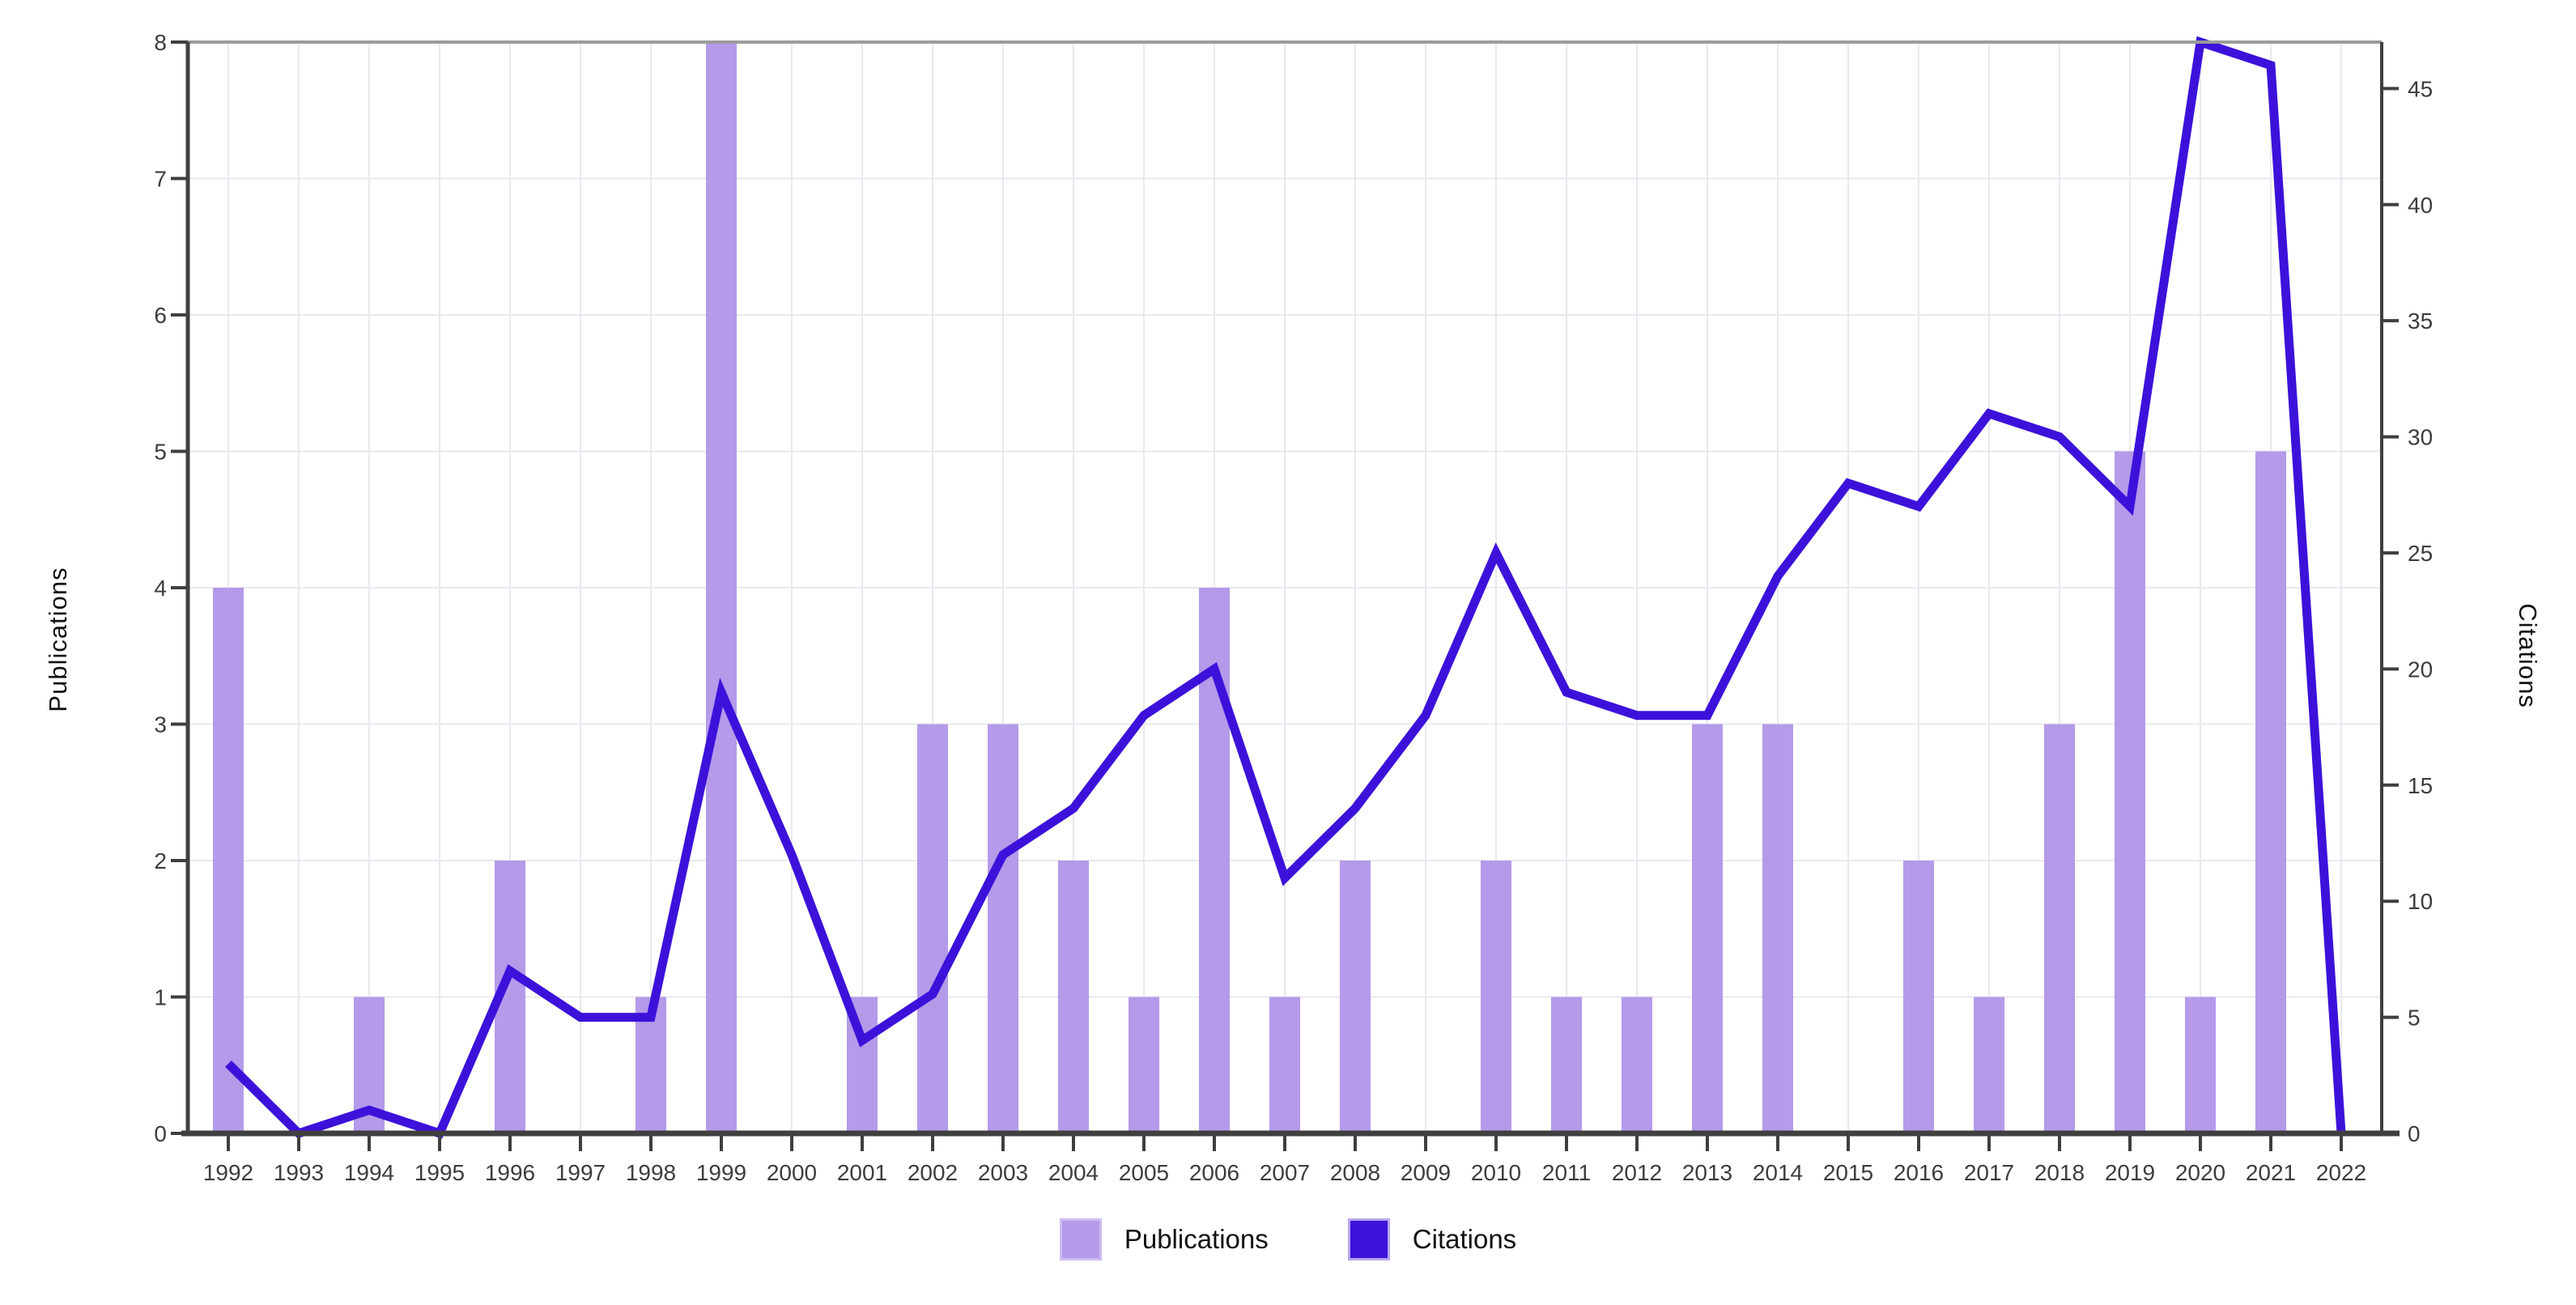 This screenshot has height=1305, width=2576. What do you see at coordinates (2420, 88) in the screenshot?
I see `right-axis-tick-label: 45` at bounding box center [2420, 88].